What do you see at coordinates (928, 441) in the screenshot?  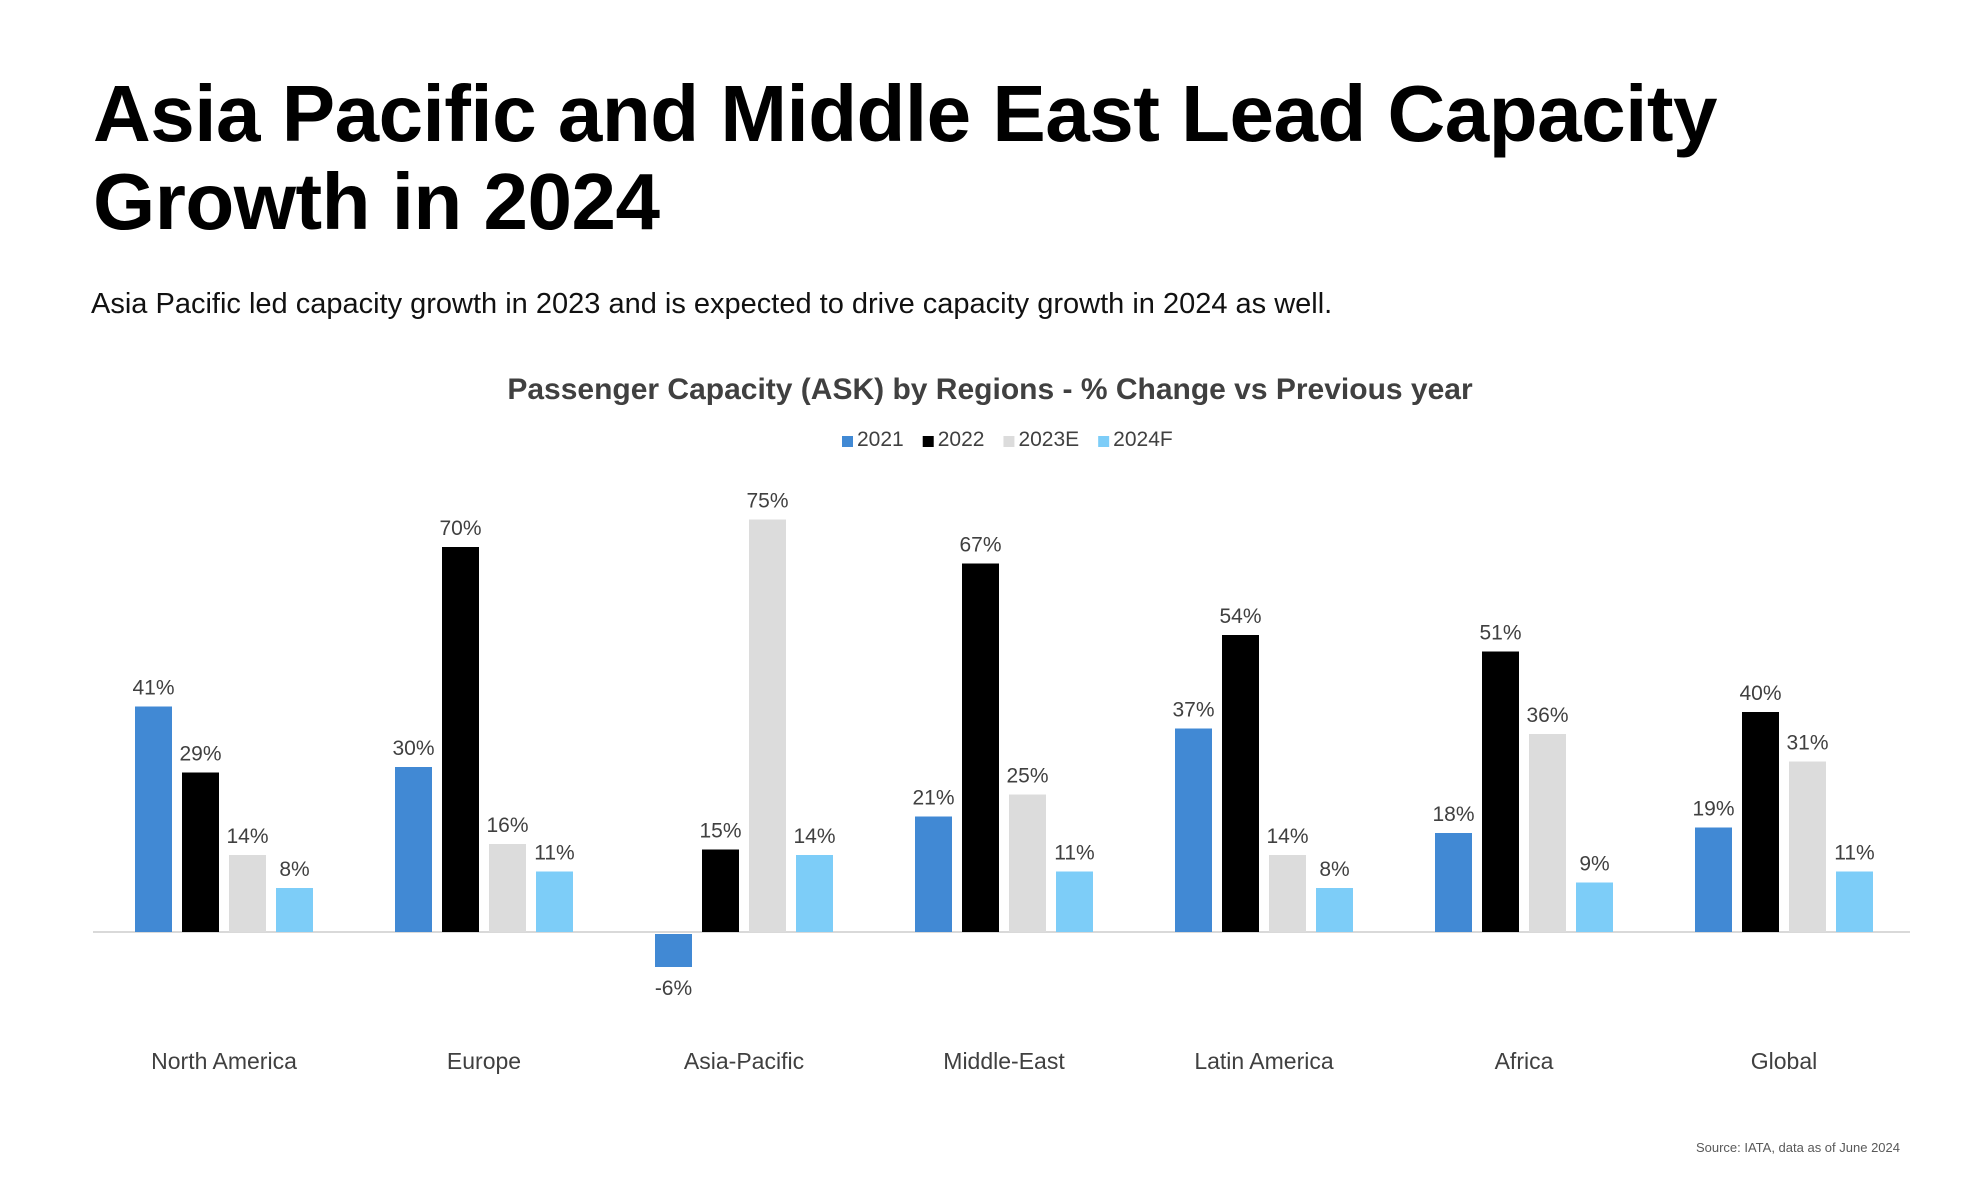 I see `legend-swatch-2022` at bounding box center [928, 441].